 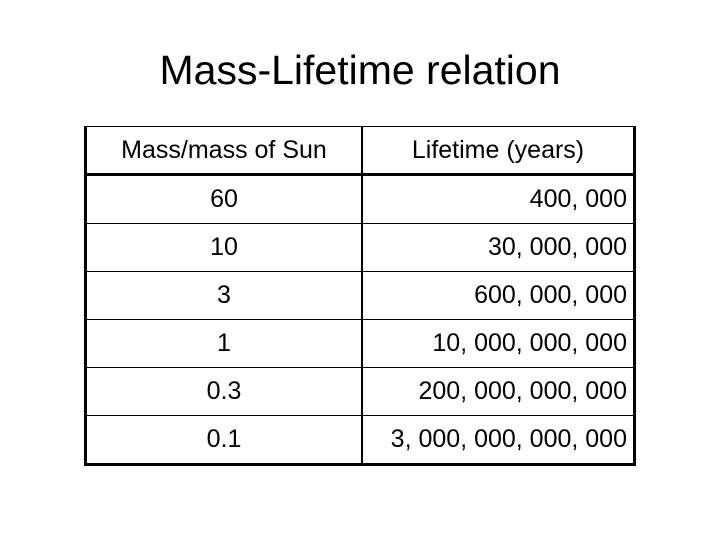 I want to click on table-cell: 60, so click(x=223, y=199).